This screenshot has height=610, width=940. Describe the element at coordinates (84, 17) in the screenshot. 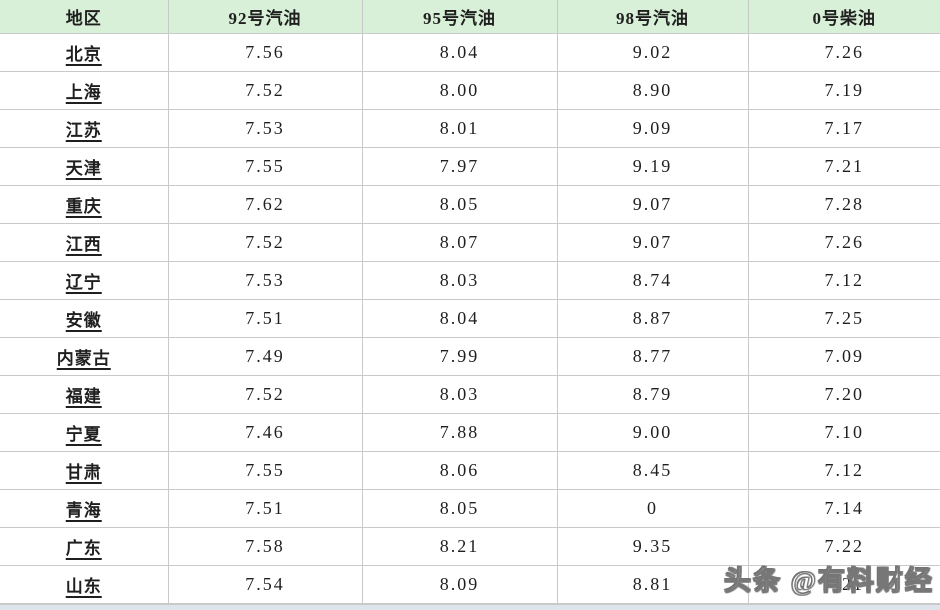

I see `column-header-region: 地区` at that location.